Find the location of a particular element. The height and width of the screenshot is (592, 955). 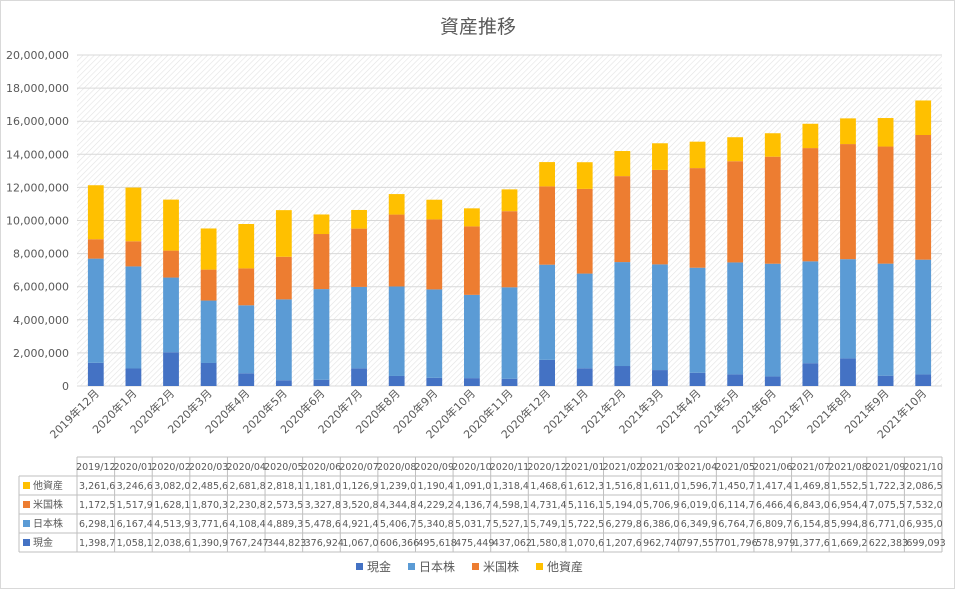

table-cell: 6,771,0 is located at coordinates (887, 524).